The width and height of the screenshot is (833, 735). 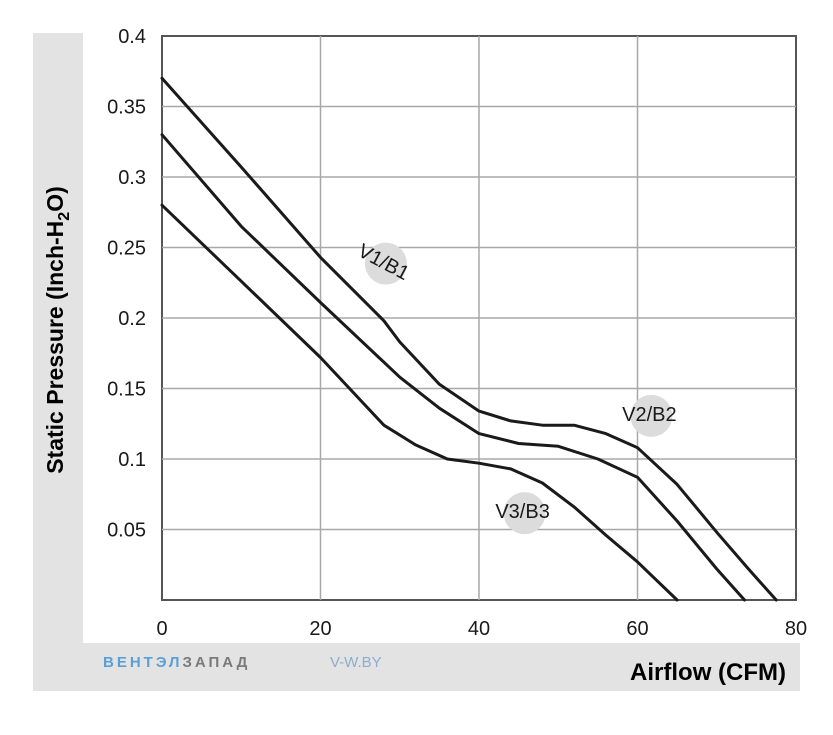 What do you see at coordinates (132, 319) in the screenshot?
I see `y-tick-label: 0.2` at bounding box center [132, 319].